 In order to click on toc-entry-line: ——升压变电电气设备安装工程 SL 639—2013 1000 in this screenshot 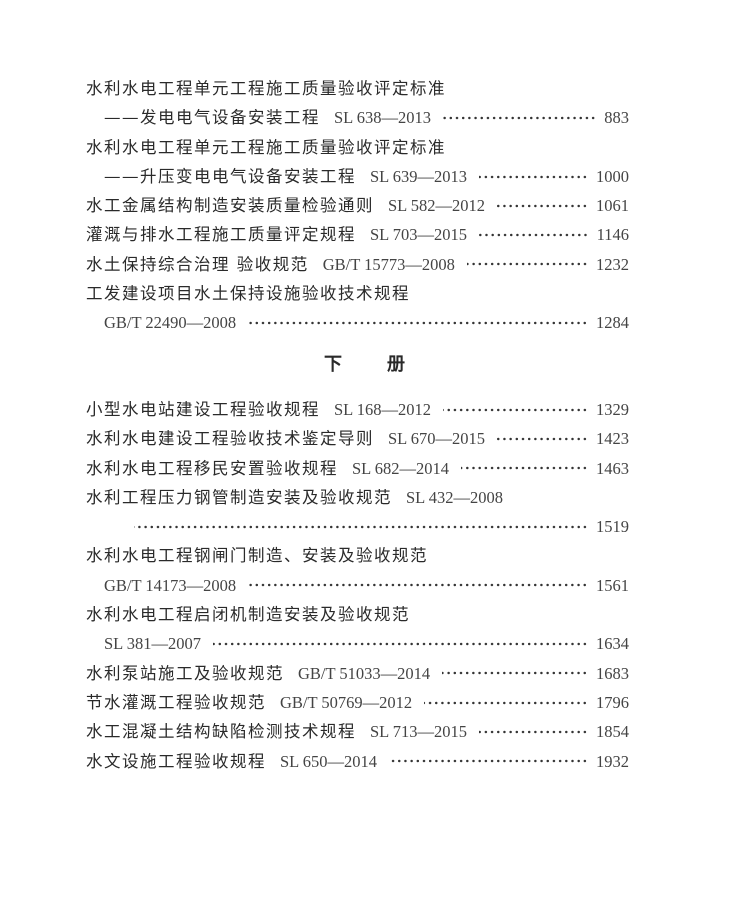, I will do `click(357, 176)`.